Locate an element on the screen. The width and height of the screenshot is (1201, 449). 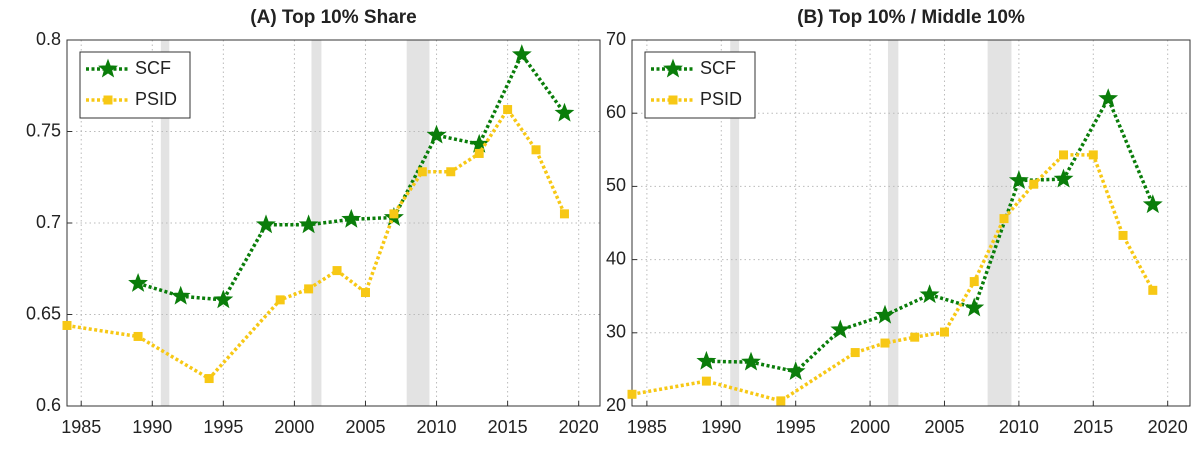
y-tick-label: 20 is located at coordinates (616, 405).